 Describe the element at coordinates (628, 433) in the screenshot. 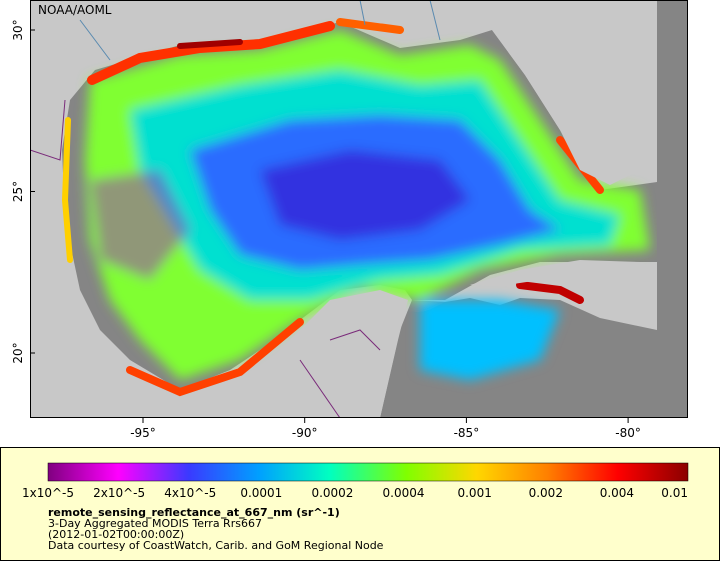

I see `lon-label: -80°` at that location.